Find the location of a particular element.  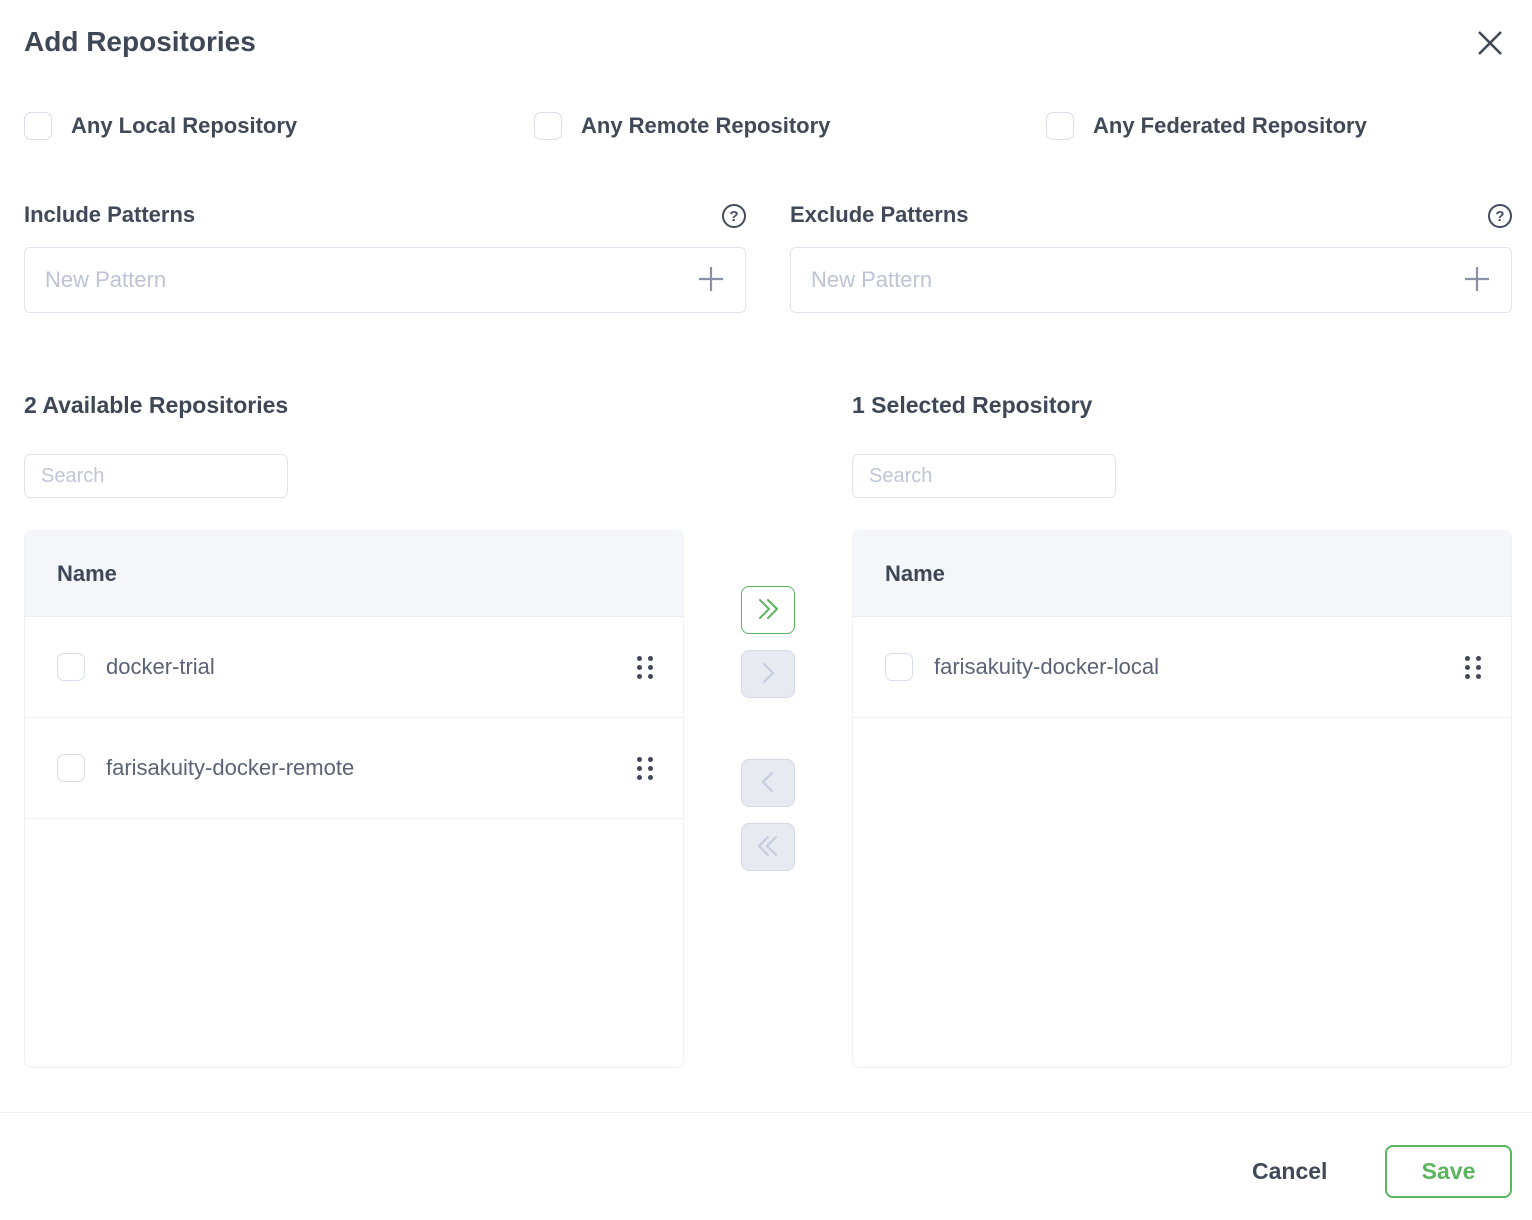

any-local-repository-checkbox is located at coordinates (38, 126).